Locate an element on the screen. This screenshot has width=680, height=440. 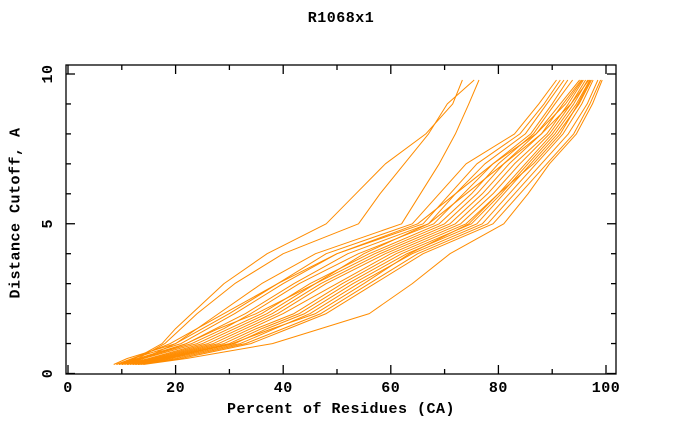
svg-text: 60 is located at coordinates (390, 388).